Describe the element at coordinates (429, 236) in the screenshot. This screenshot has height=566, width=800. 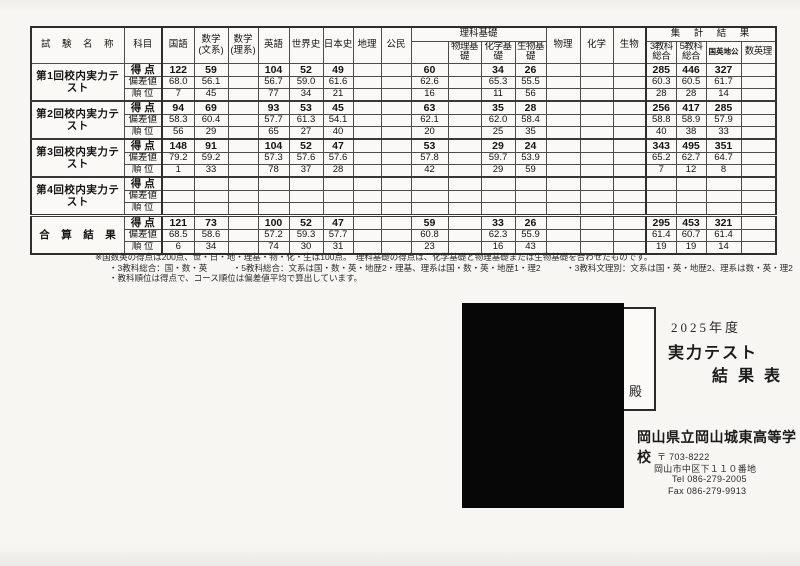
I see `value-cell: 60.8` at that location.